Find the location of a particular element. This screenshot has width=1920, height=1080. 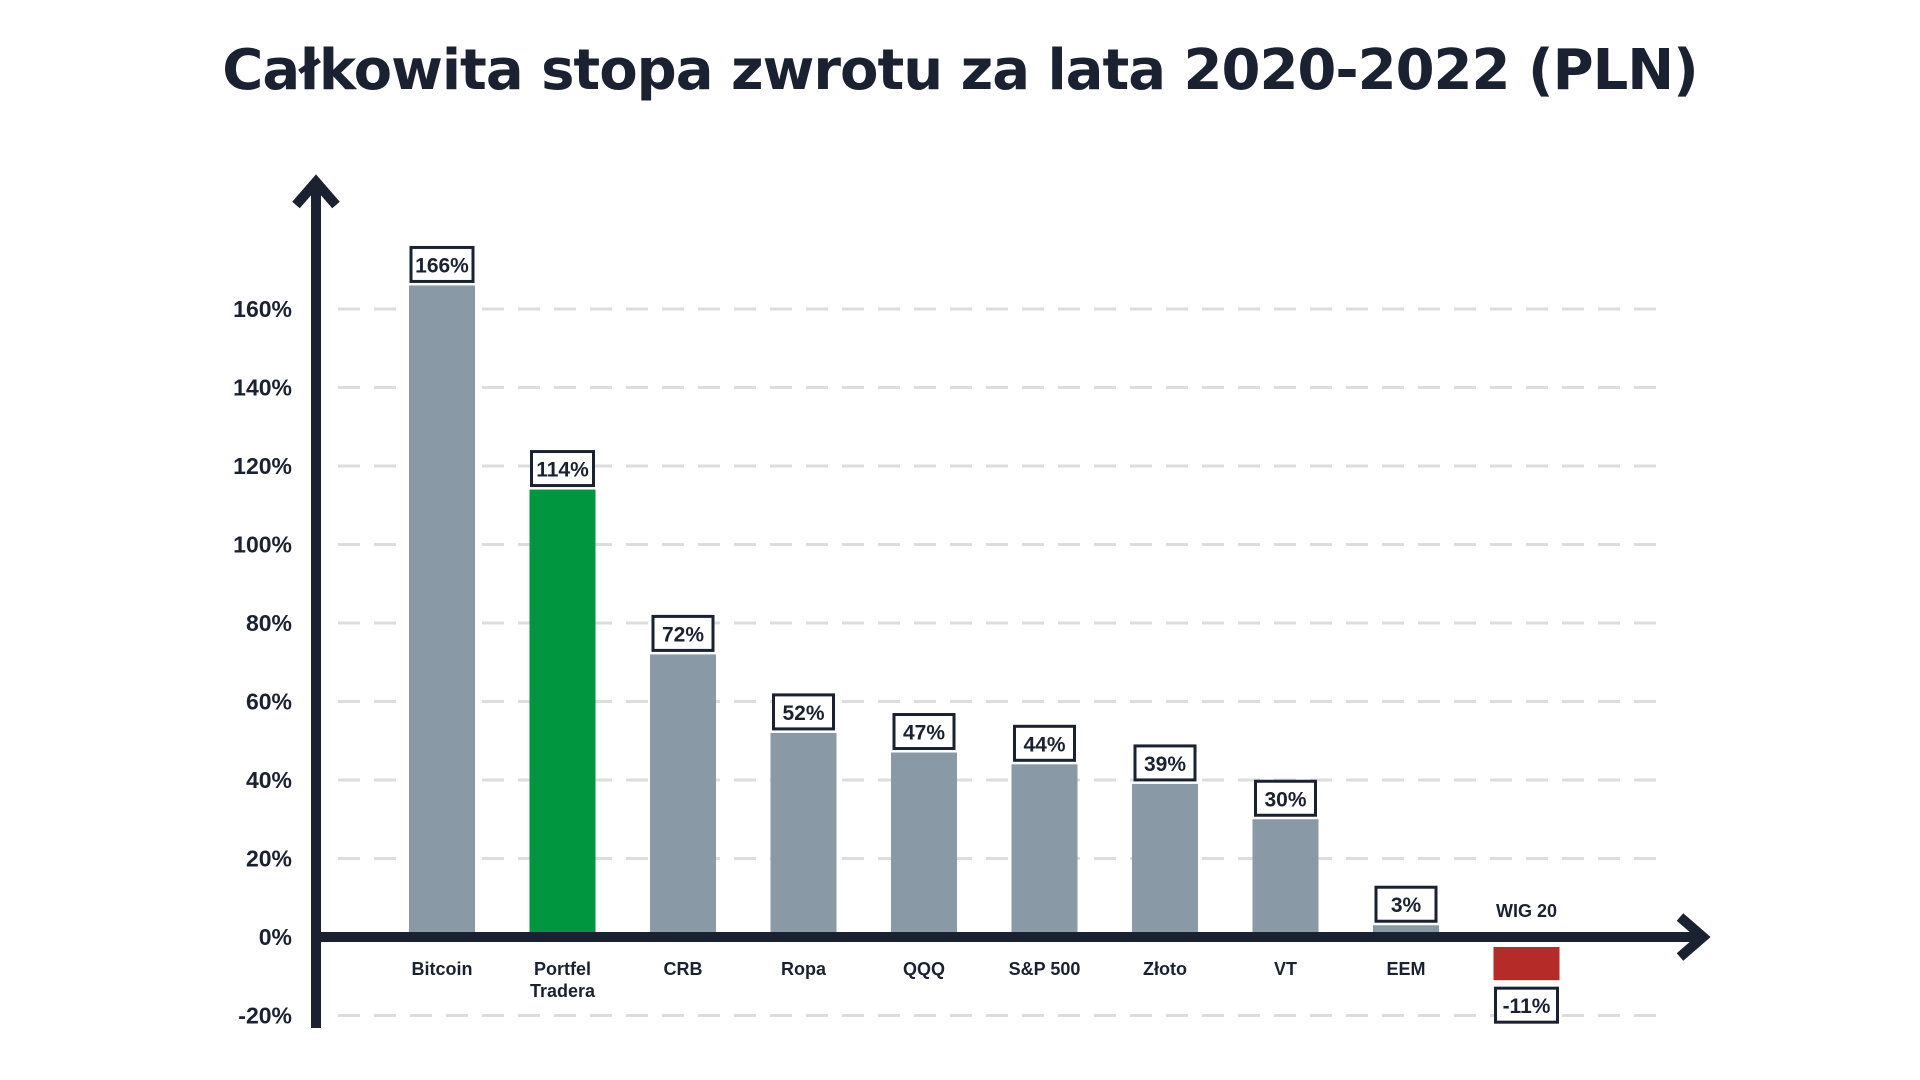

category-label: Portfel is located at coordinates (562, 969).